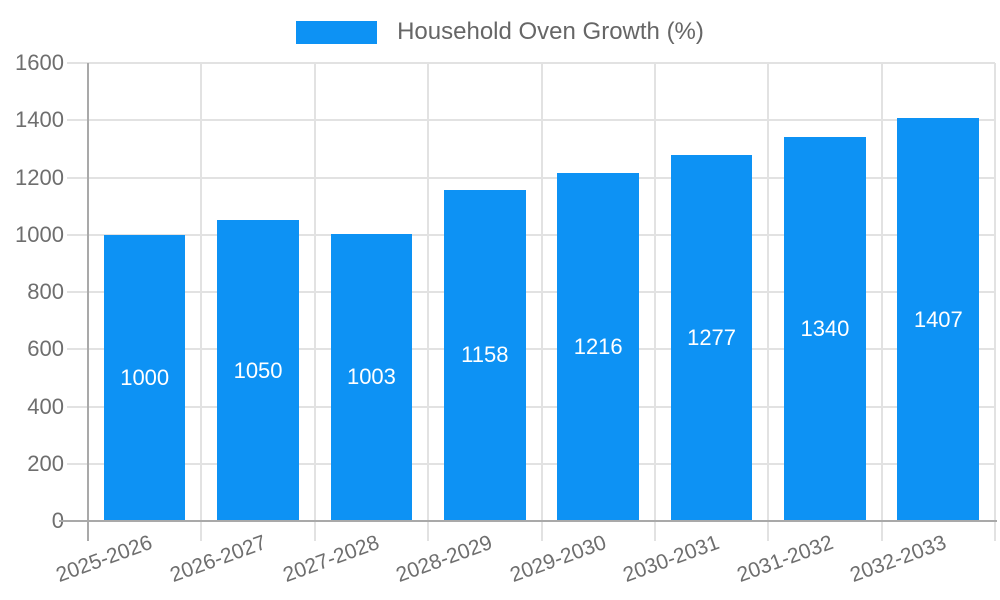 The width and height of the screenshot is (1000, 600). Describe the element at coordinates (898, 559) in the screenshot. I see `x-axis-category-label: 2032-2033` at that location.